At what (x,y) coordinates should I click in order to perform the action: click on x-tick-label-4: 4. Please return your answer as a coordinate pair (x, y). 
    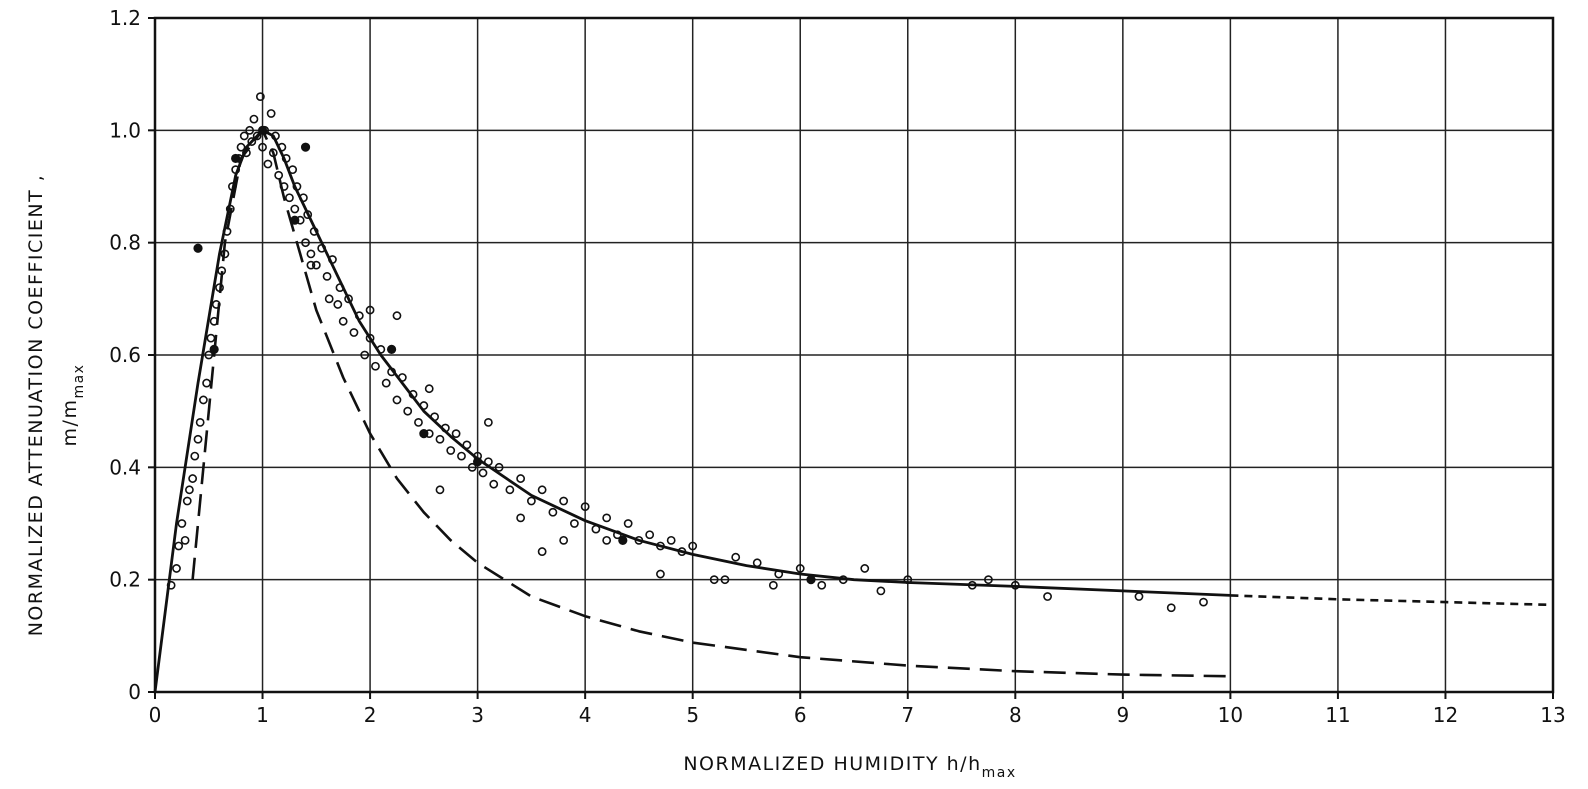
    Looking at the image, I should click on (585, 715).